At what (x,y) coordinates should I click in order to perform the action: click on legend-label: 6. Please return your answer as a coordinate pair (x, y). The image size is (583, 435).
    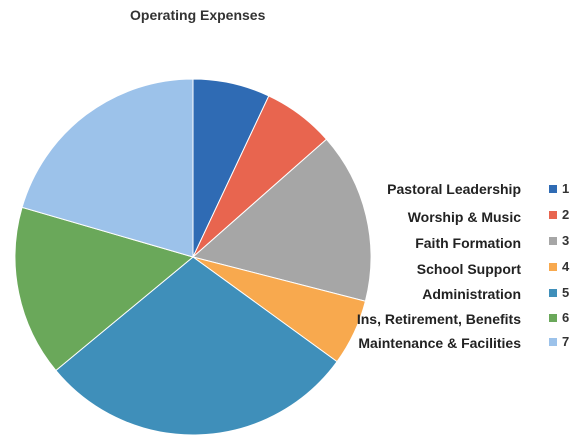
    Looking at the image, I should click on (566, 317).